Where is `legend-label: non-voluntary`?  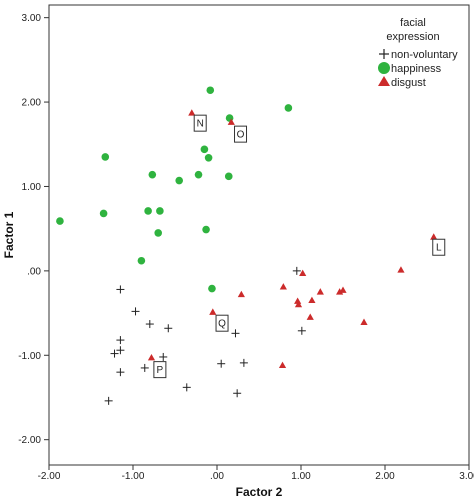
legend-label: non-voluntary is located at coordinates (424, 55).